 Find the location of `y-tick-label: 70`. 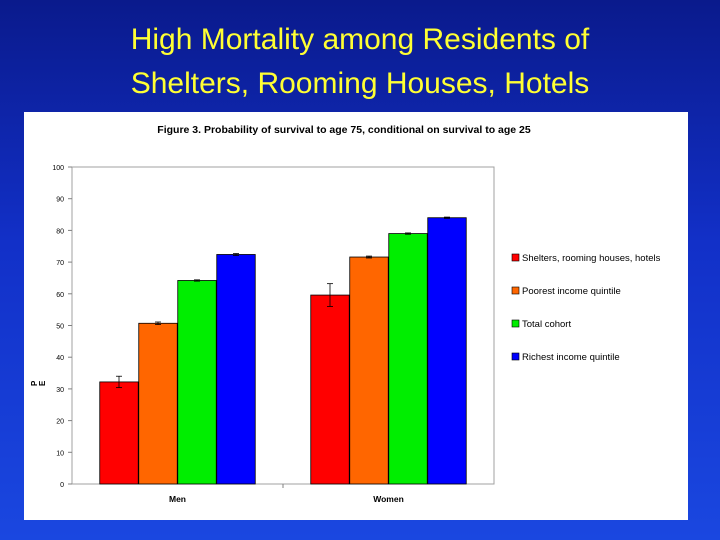

y-tick-label: 70 is located at coordinates (60, 263).